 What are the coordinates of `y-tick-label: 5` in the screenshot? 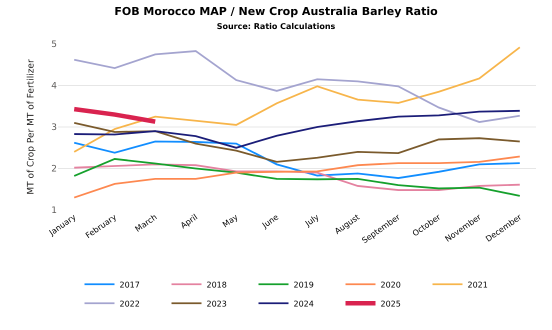 It's located at (54, 45).